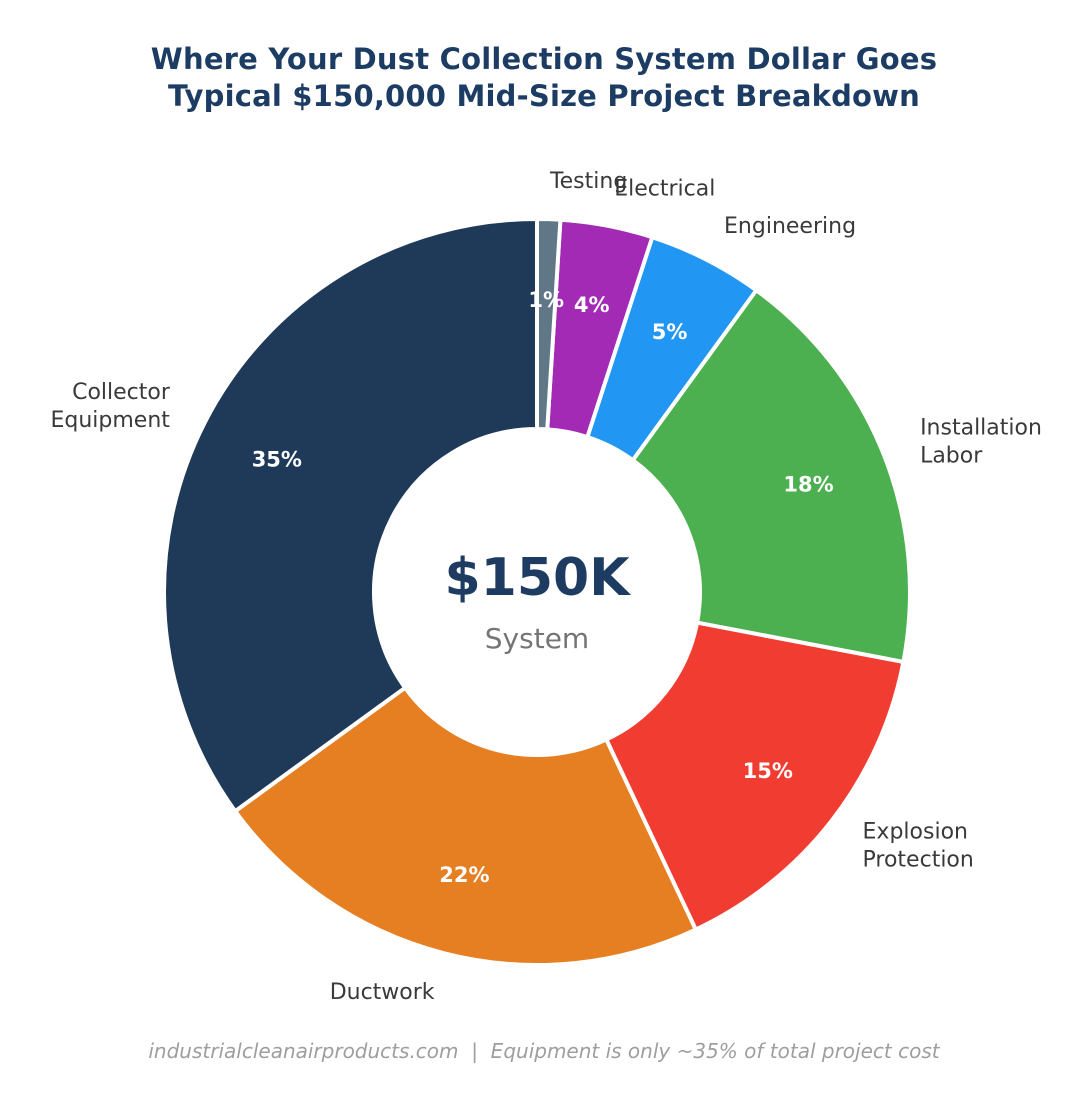 Image resolution: width=1088 pixels, height=1111 pixels. Describe the element at coordinates (465, 826) in the screenshot. I see `pie-slice-ductwork` at that location.